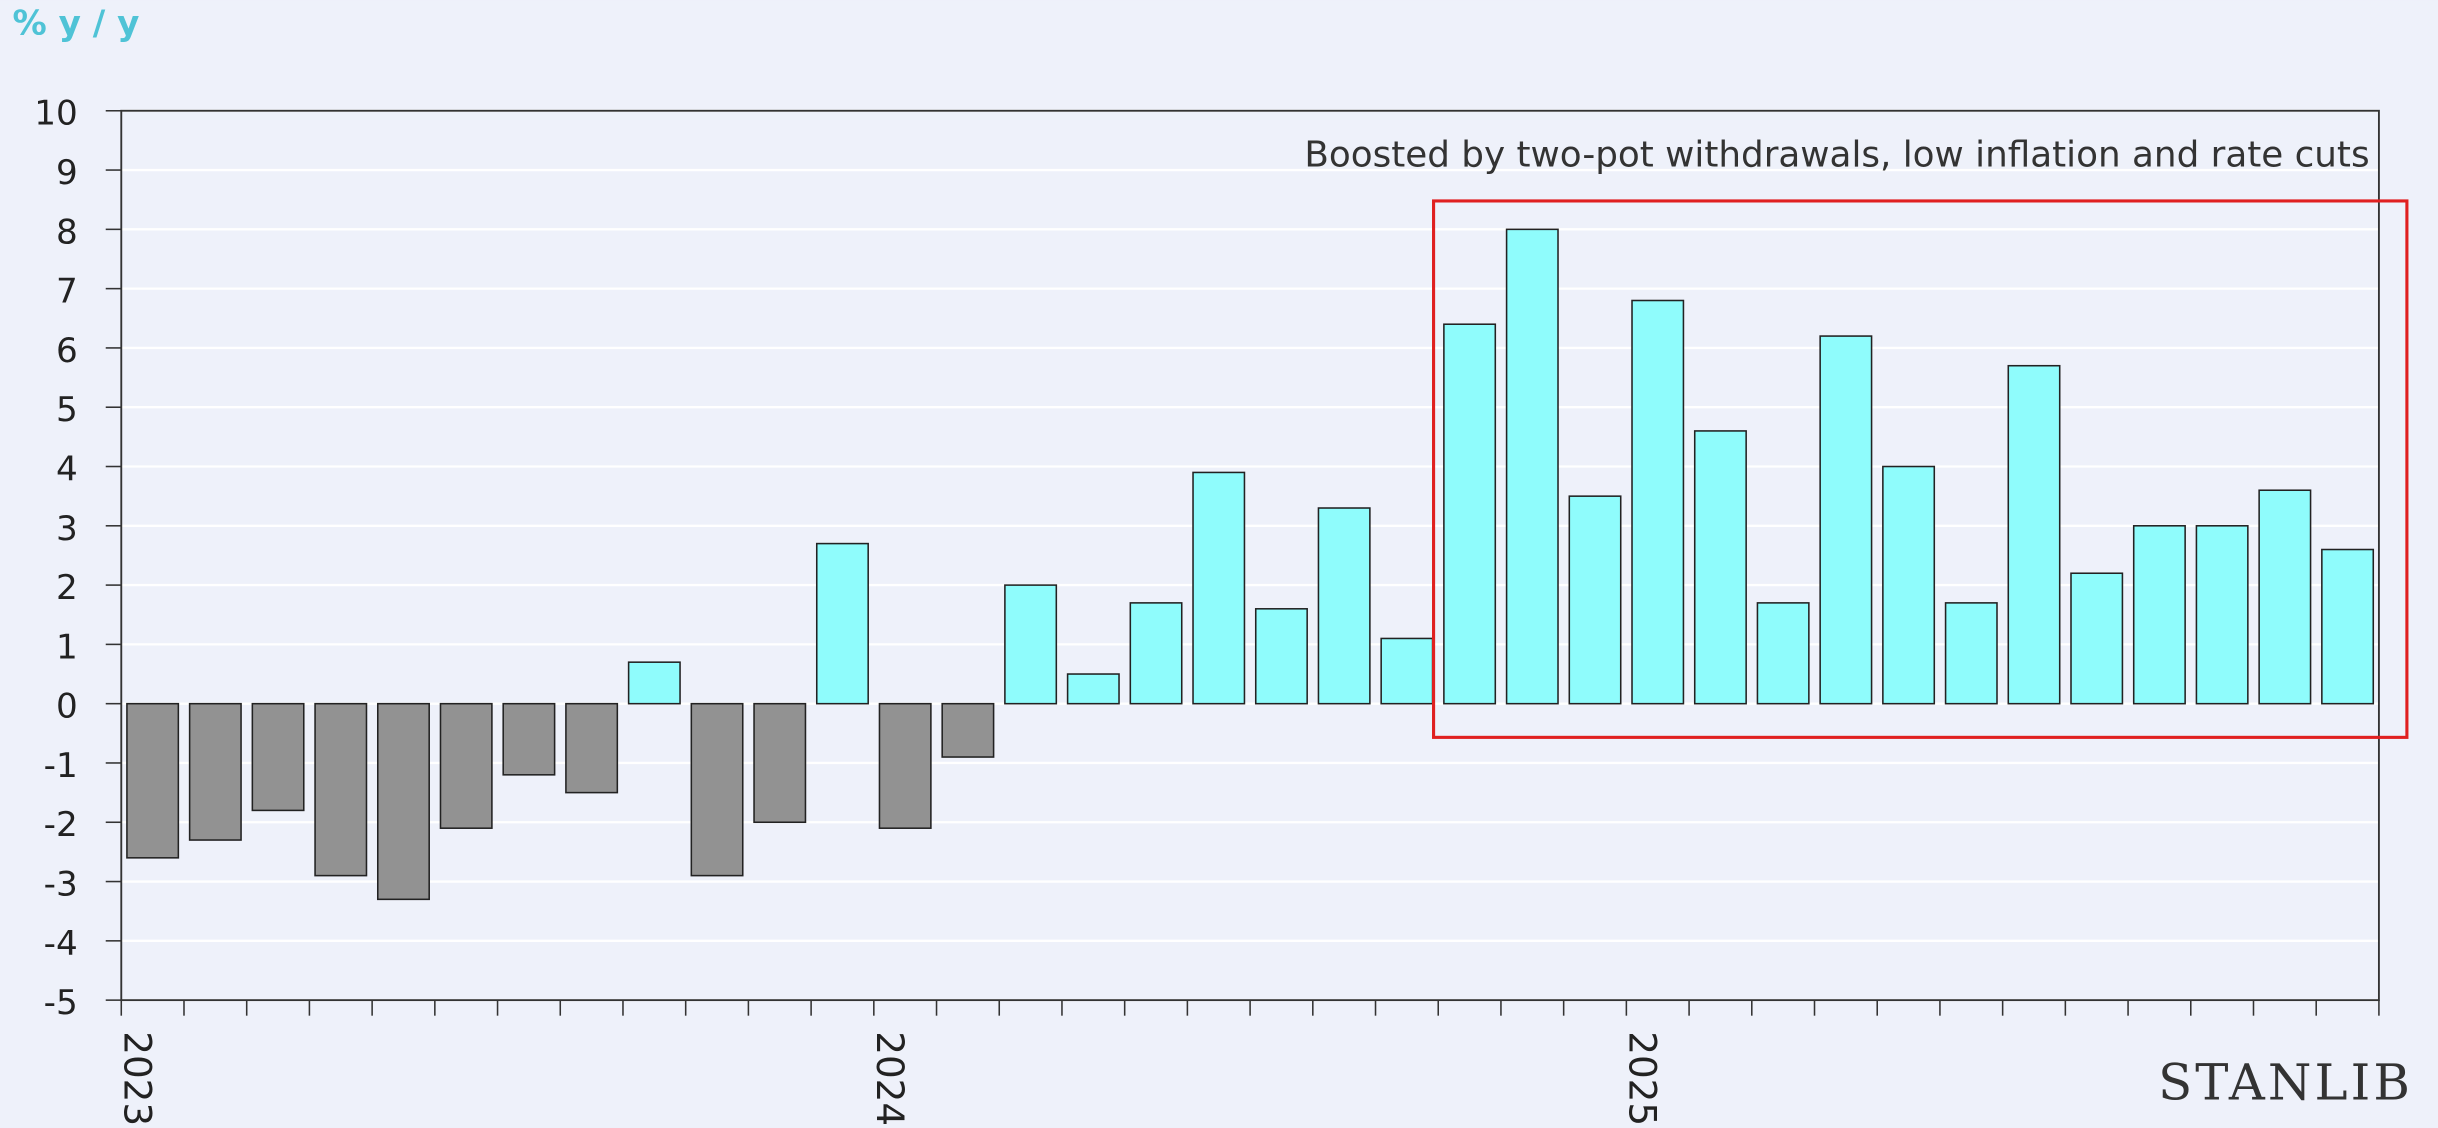 The image size is (2438, 1128). Describe the element at coordinates (61, 885) in the screenshot. I see `y-tick-label: -3` at that location.